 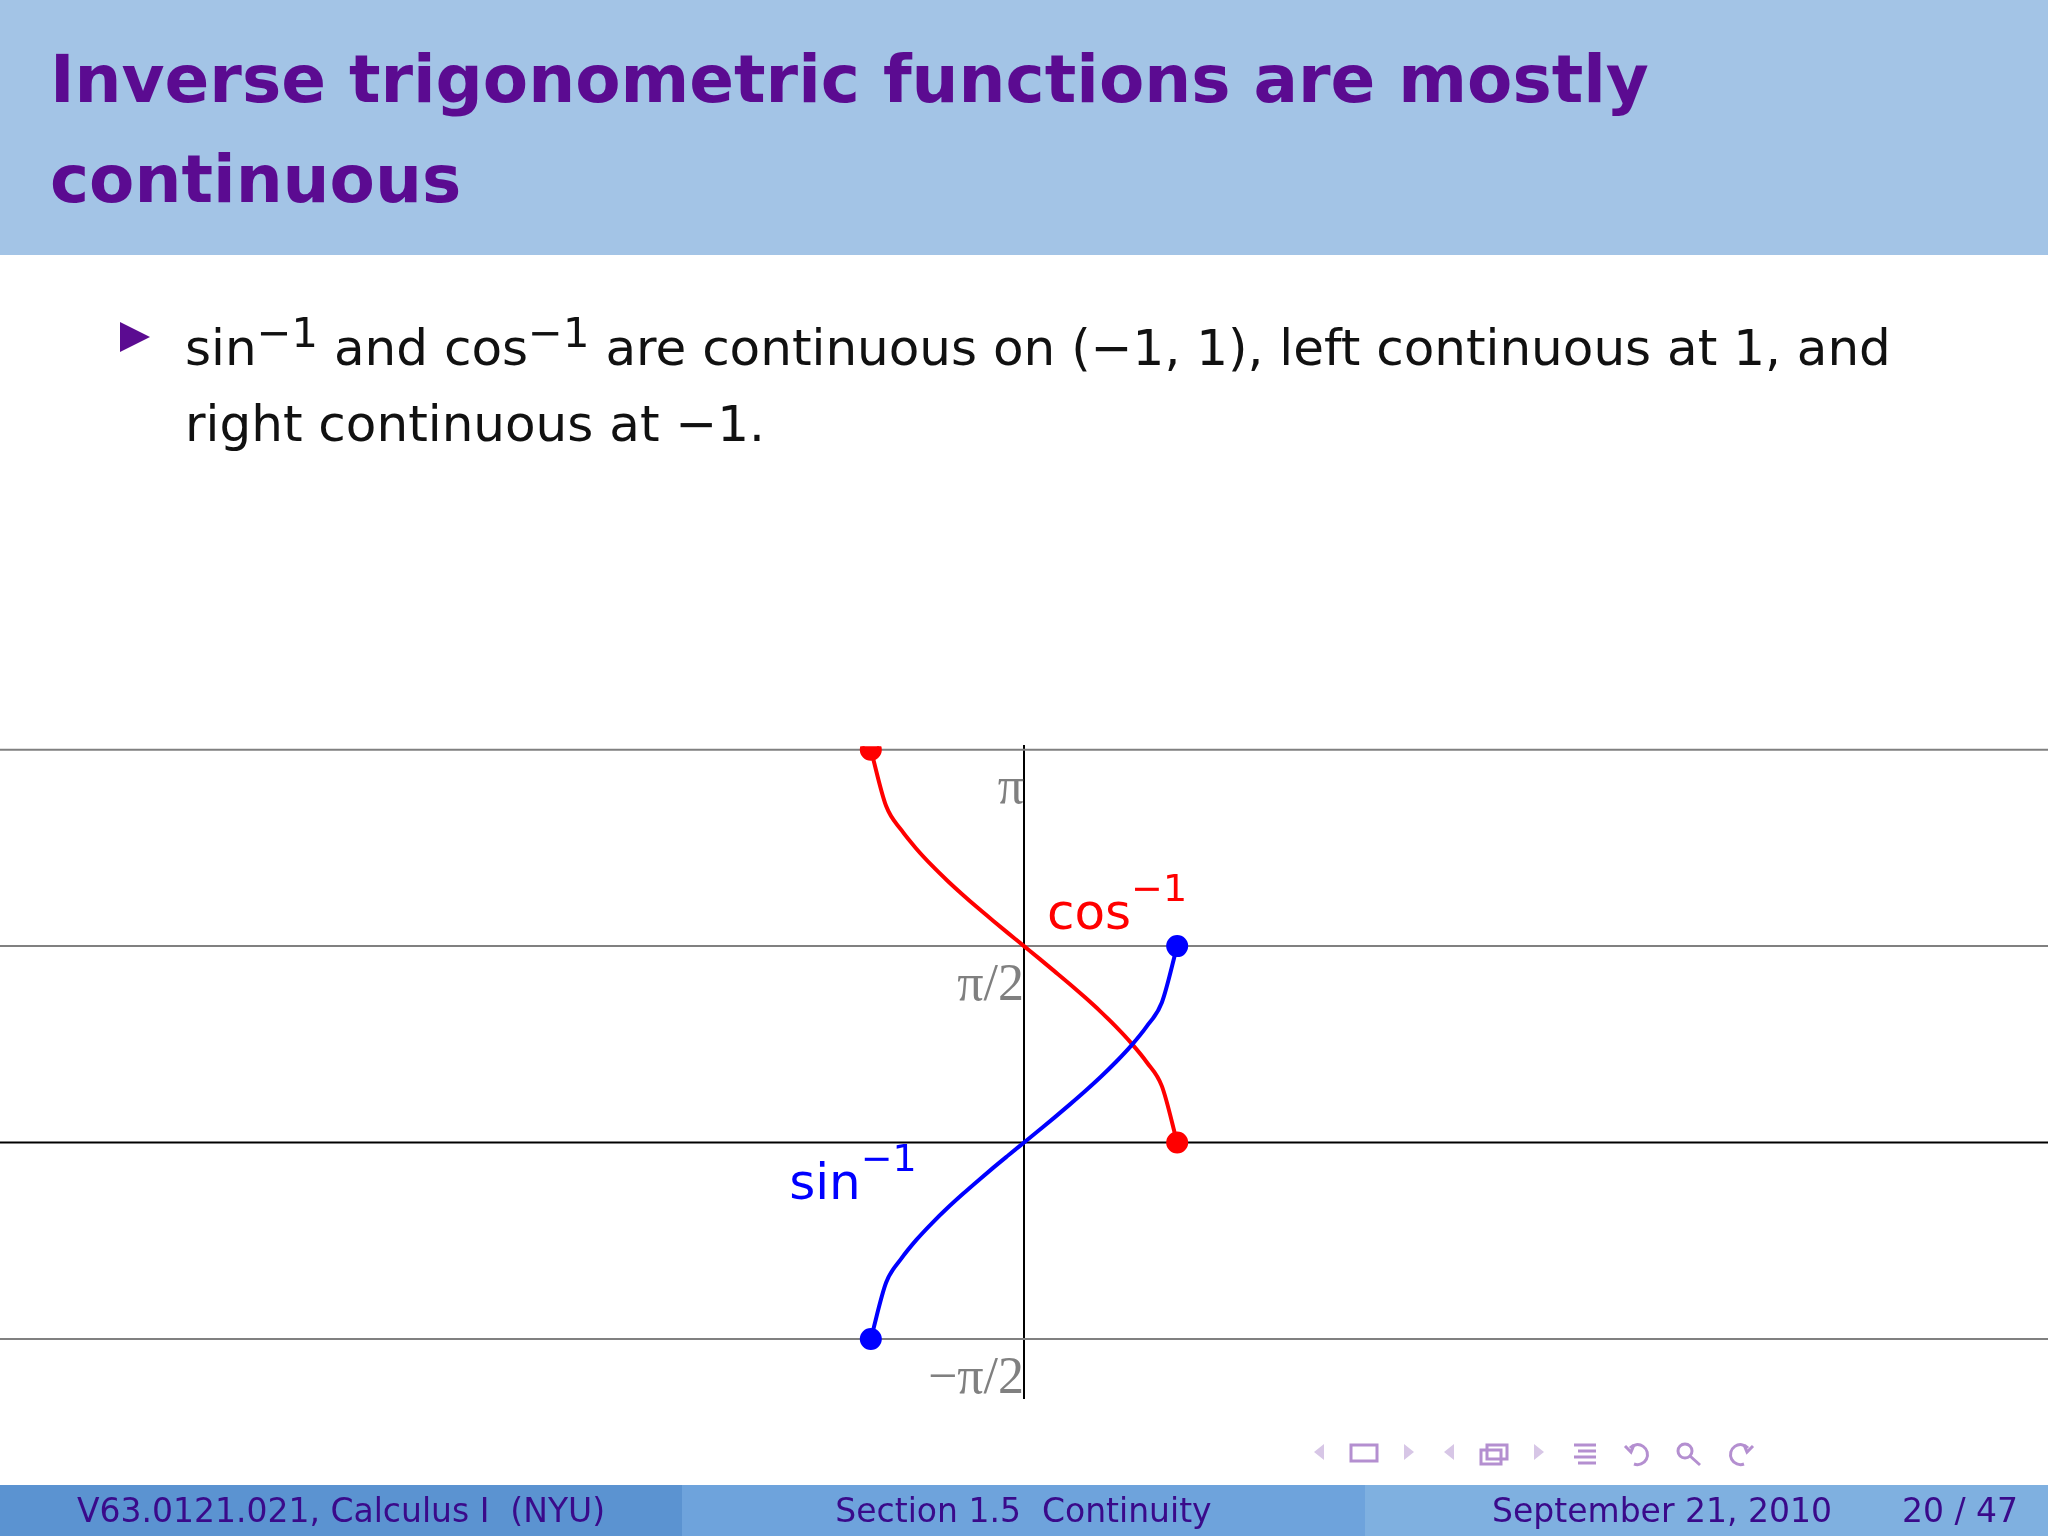 What do you see at coordinates (341, 1510) in the screenshot?
I see `text: V63.0121.021, Calculus I (NYU)` at bounding box center [341, 1510].